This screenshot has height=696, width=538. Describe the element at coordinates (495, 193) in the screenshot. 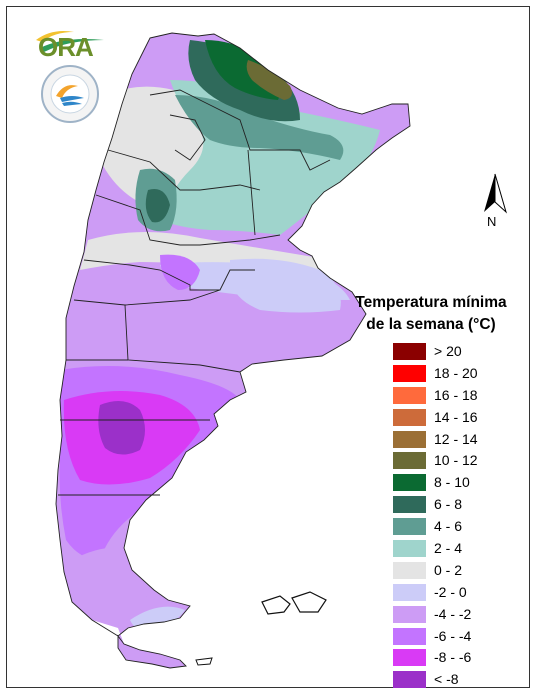

I see `north-arrow-icon` at that location.